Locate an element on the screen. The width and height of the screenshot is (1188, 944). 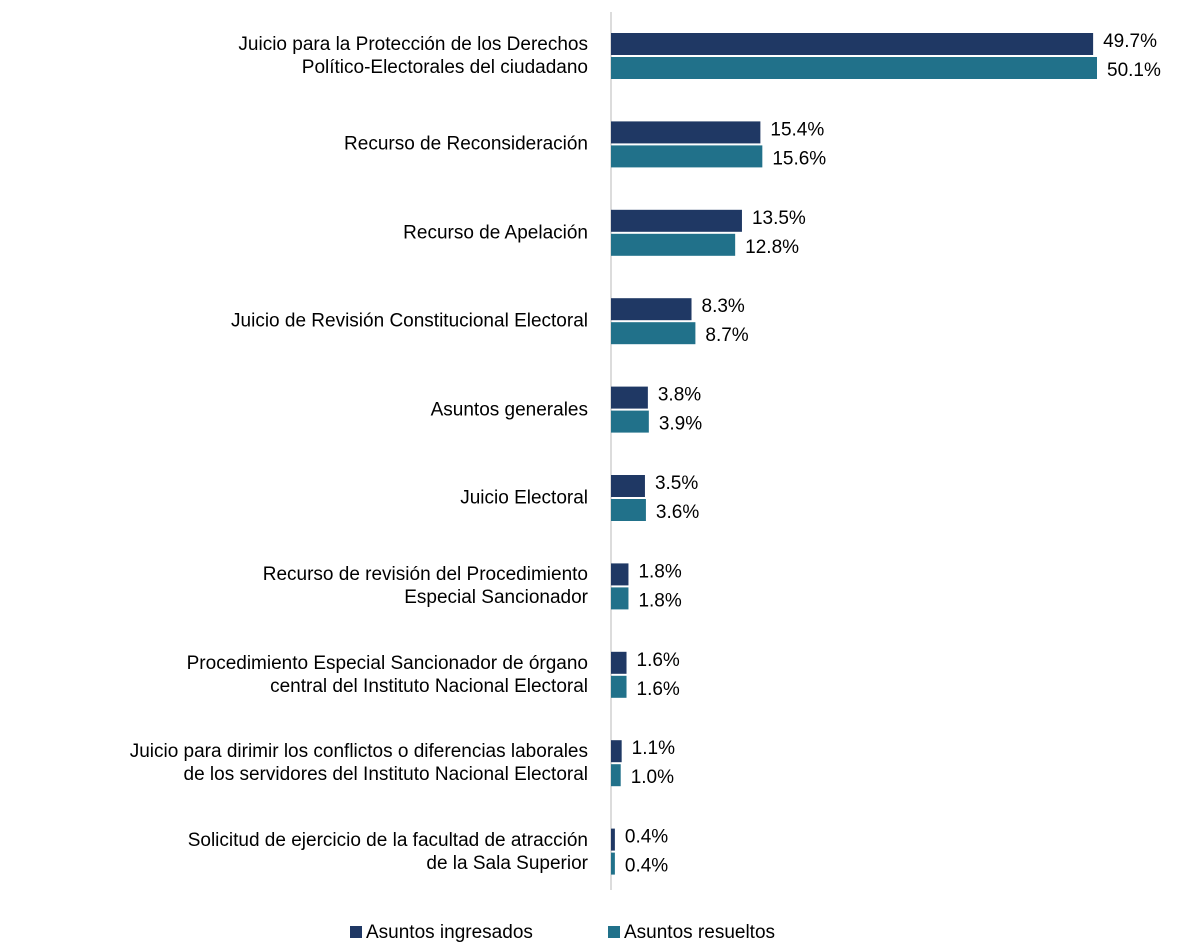
value-label: 15.6% is located at coordinates (799, 158).